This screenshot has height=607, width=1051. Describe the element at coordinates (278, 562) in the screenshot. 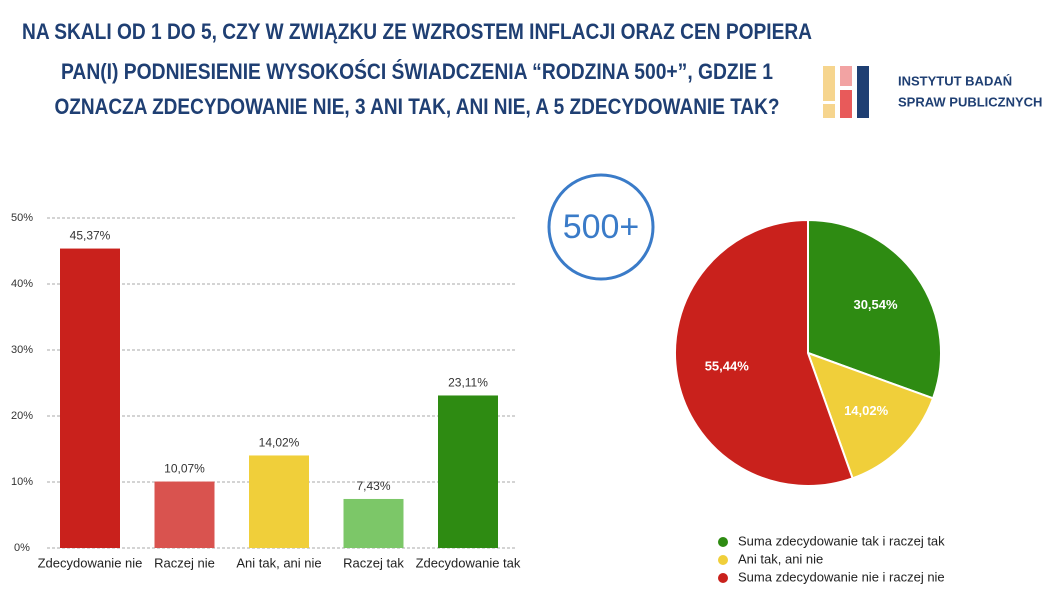

I see `x-tick-label: Ani tak, ani nie` at that location.